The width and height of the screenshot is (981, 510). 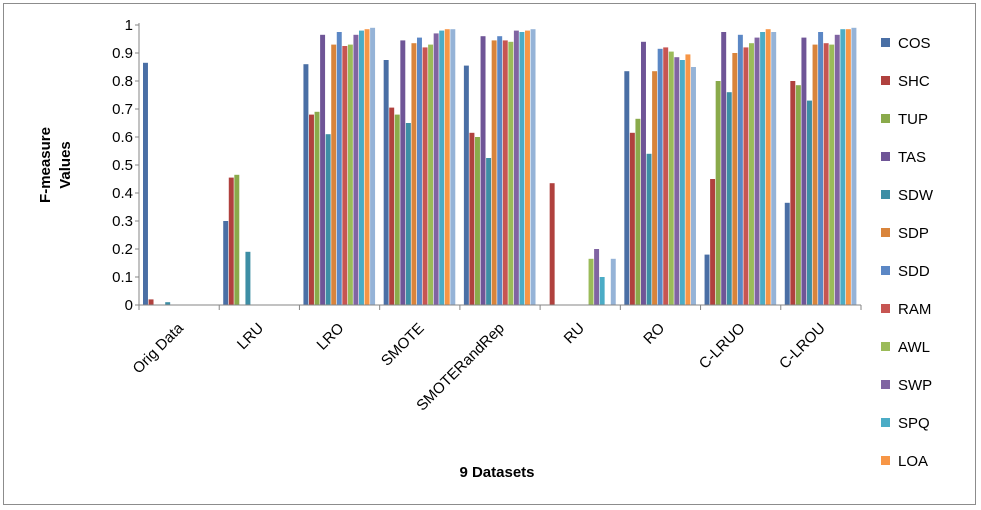 I want to click on x-tick-label: LRU, so click(x=250, y=336).